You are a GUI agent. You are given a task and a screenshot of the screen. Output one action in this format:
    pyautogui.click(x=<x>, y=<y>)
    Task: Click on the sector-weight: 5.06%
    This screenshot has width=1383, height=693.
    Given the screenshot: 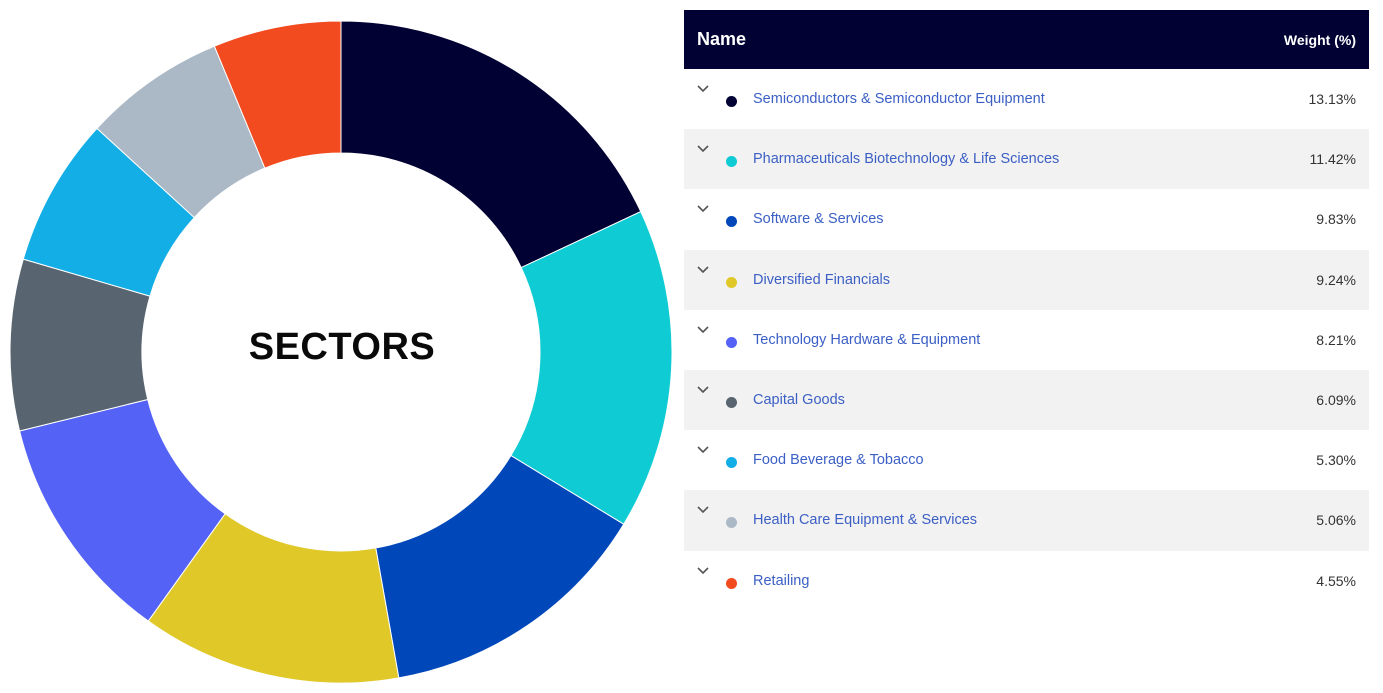 What is the action you would take?
    pyautogui.click(x=1336, y=520)
    